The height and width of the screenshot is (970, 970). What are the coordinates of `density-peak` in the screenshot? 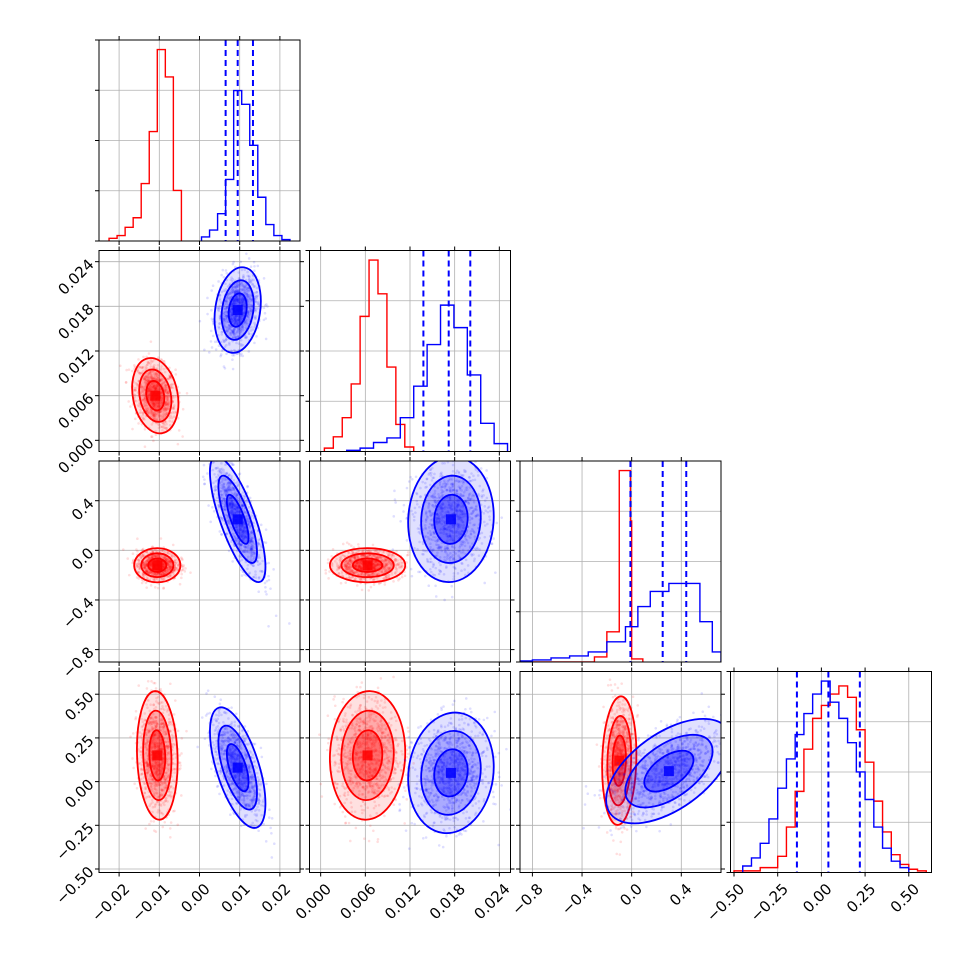 It's located at (157, 565).